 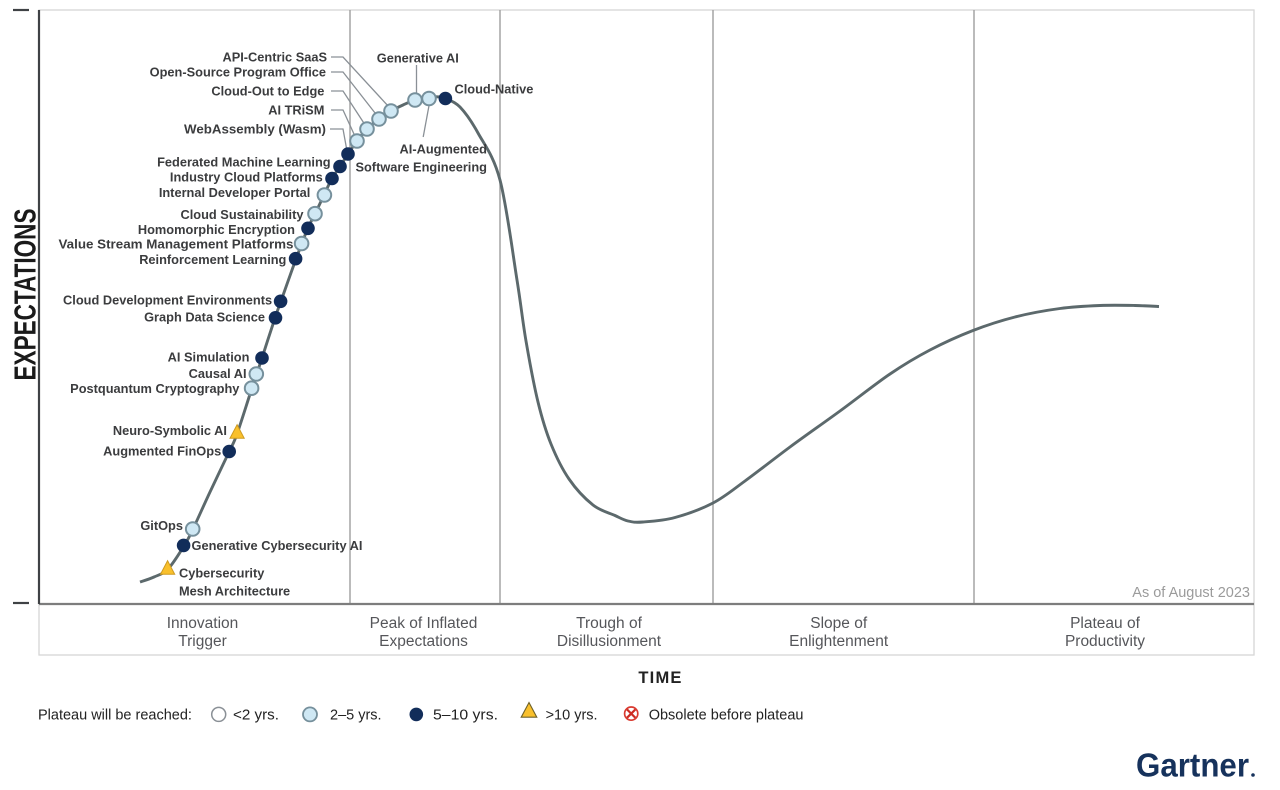 I want to click on svg-text: Cloud Sustainability, so click(x=242, y=214).